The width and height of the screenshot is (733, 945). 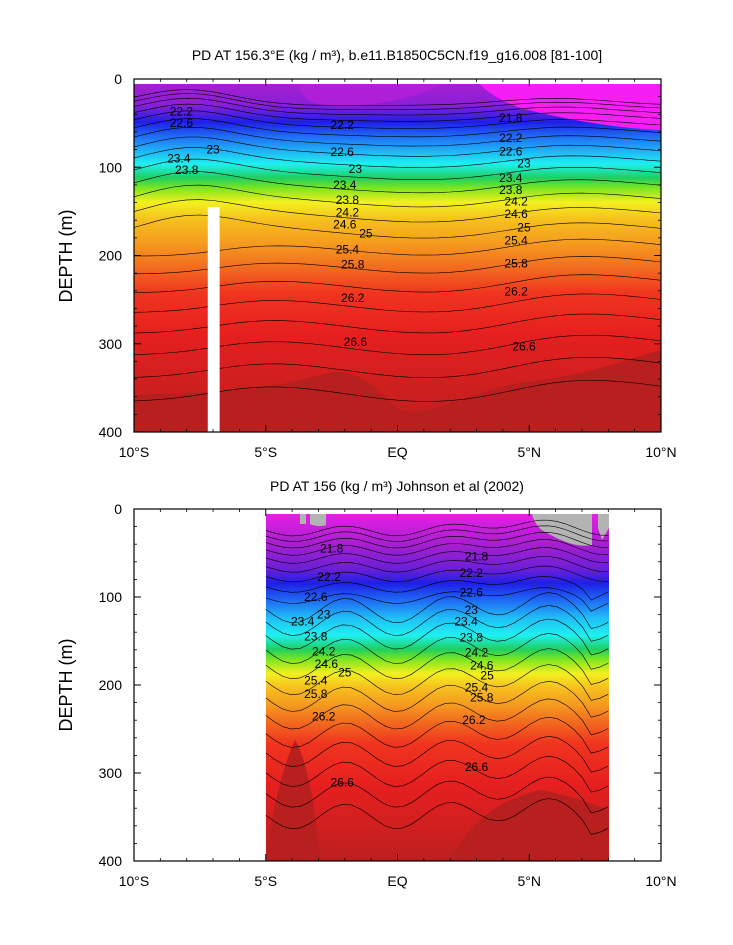 What do you see at coordinates (134, 452) in the screenshot?
I see `x-tick-label: 10°S` at bounding box center [134, 452].